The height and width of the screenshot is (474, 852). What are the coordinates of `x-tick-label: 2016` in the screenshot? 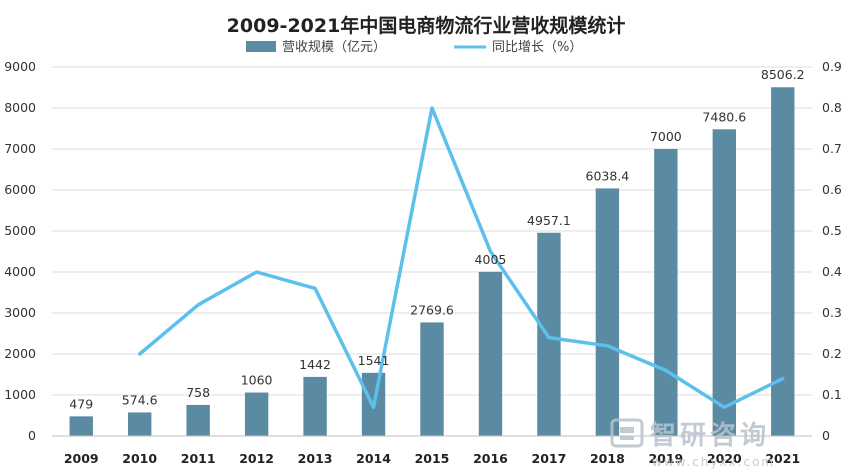 It's located at (490, 458).